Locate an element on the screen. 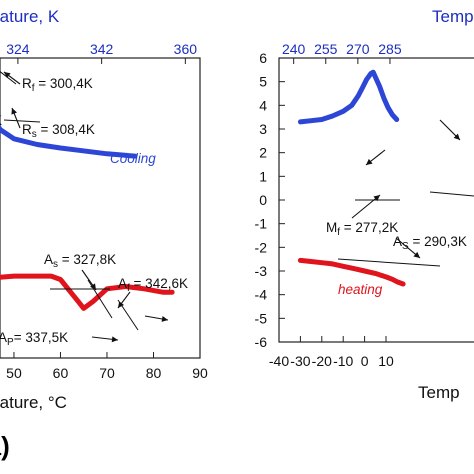 Image resolution: width=474 pixels, height=474 pixels. right-y-tick-2: 2 is located at coordinates (263, 153).